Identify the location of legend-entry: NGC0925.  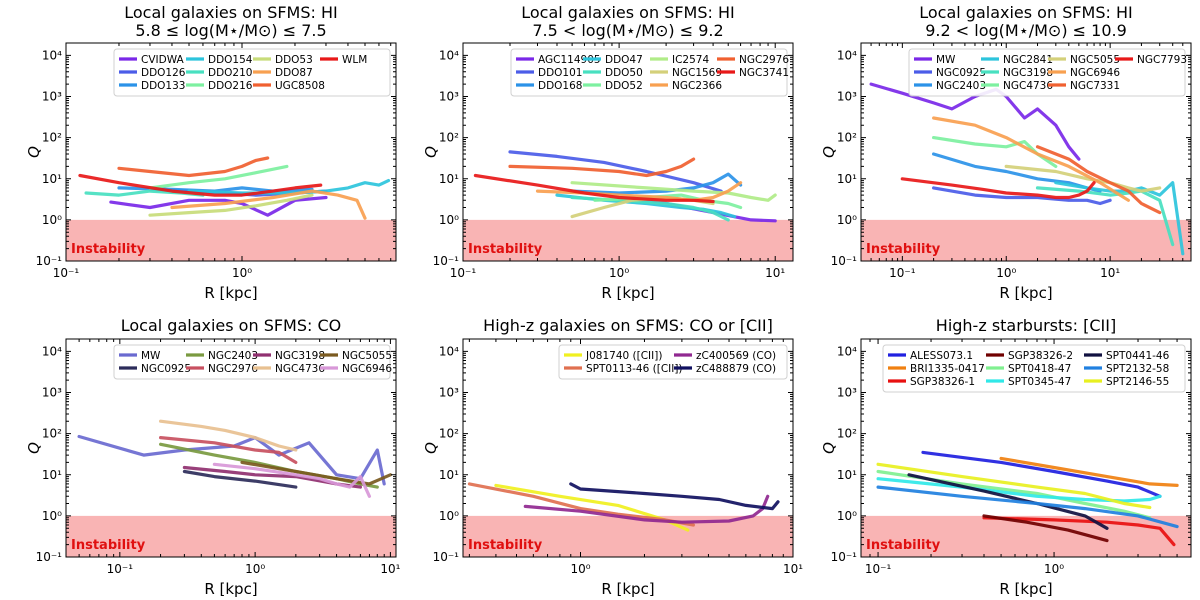
(961, 73).